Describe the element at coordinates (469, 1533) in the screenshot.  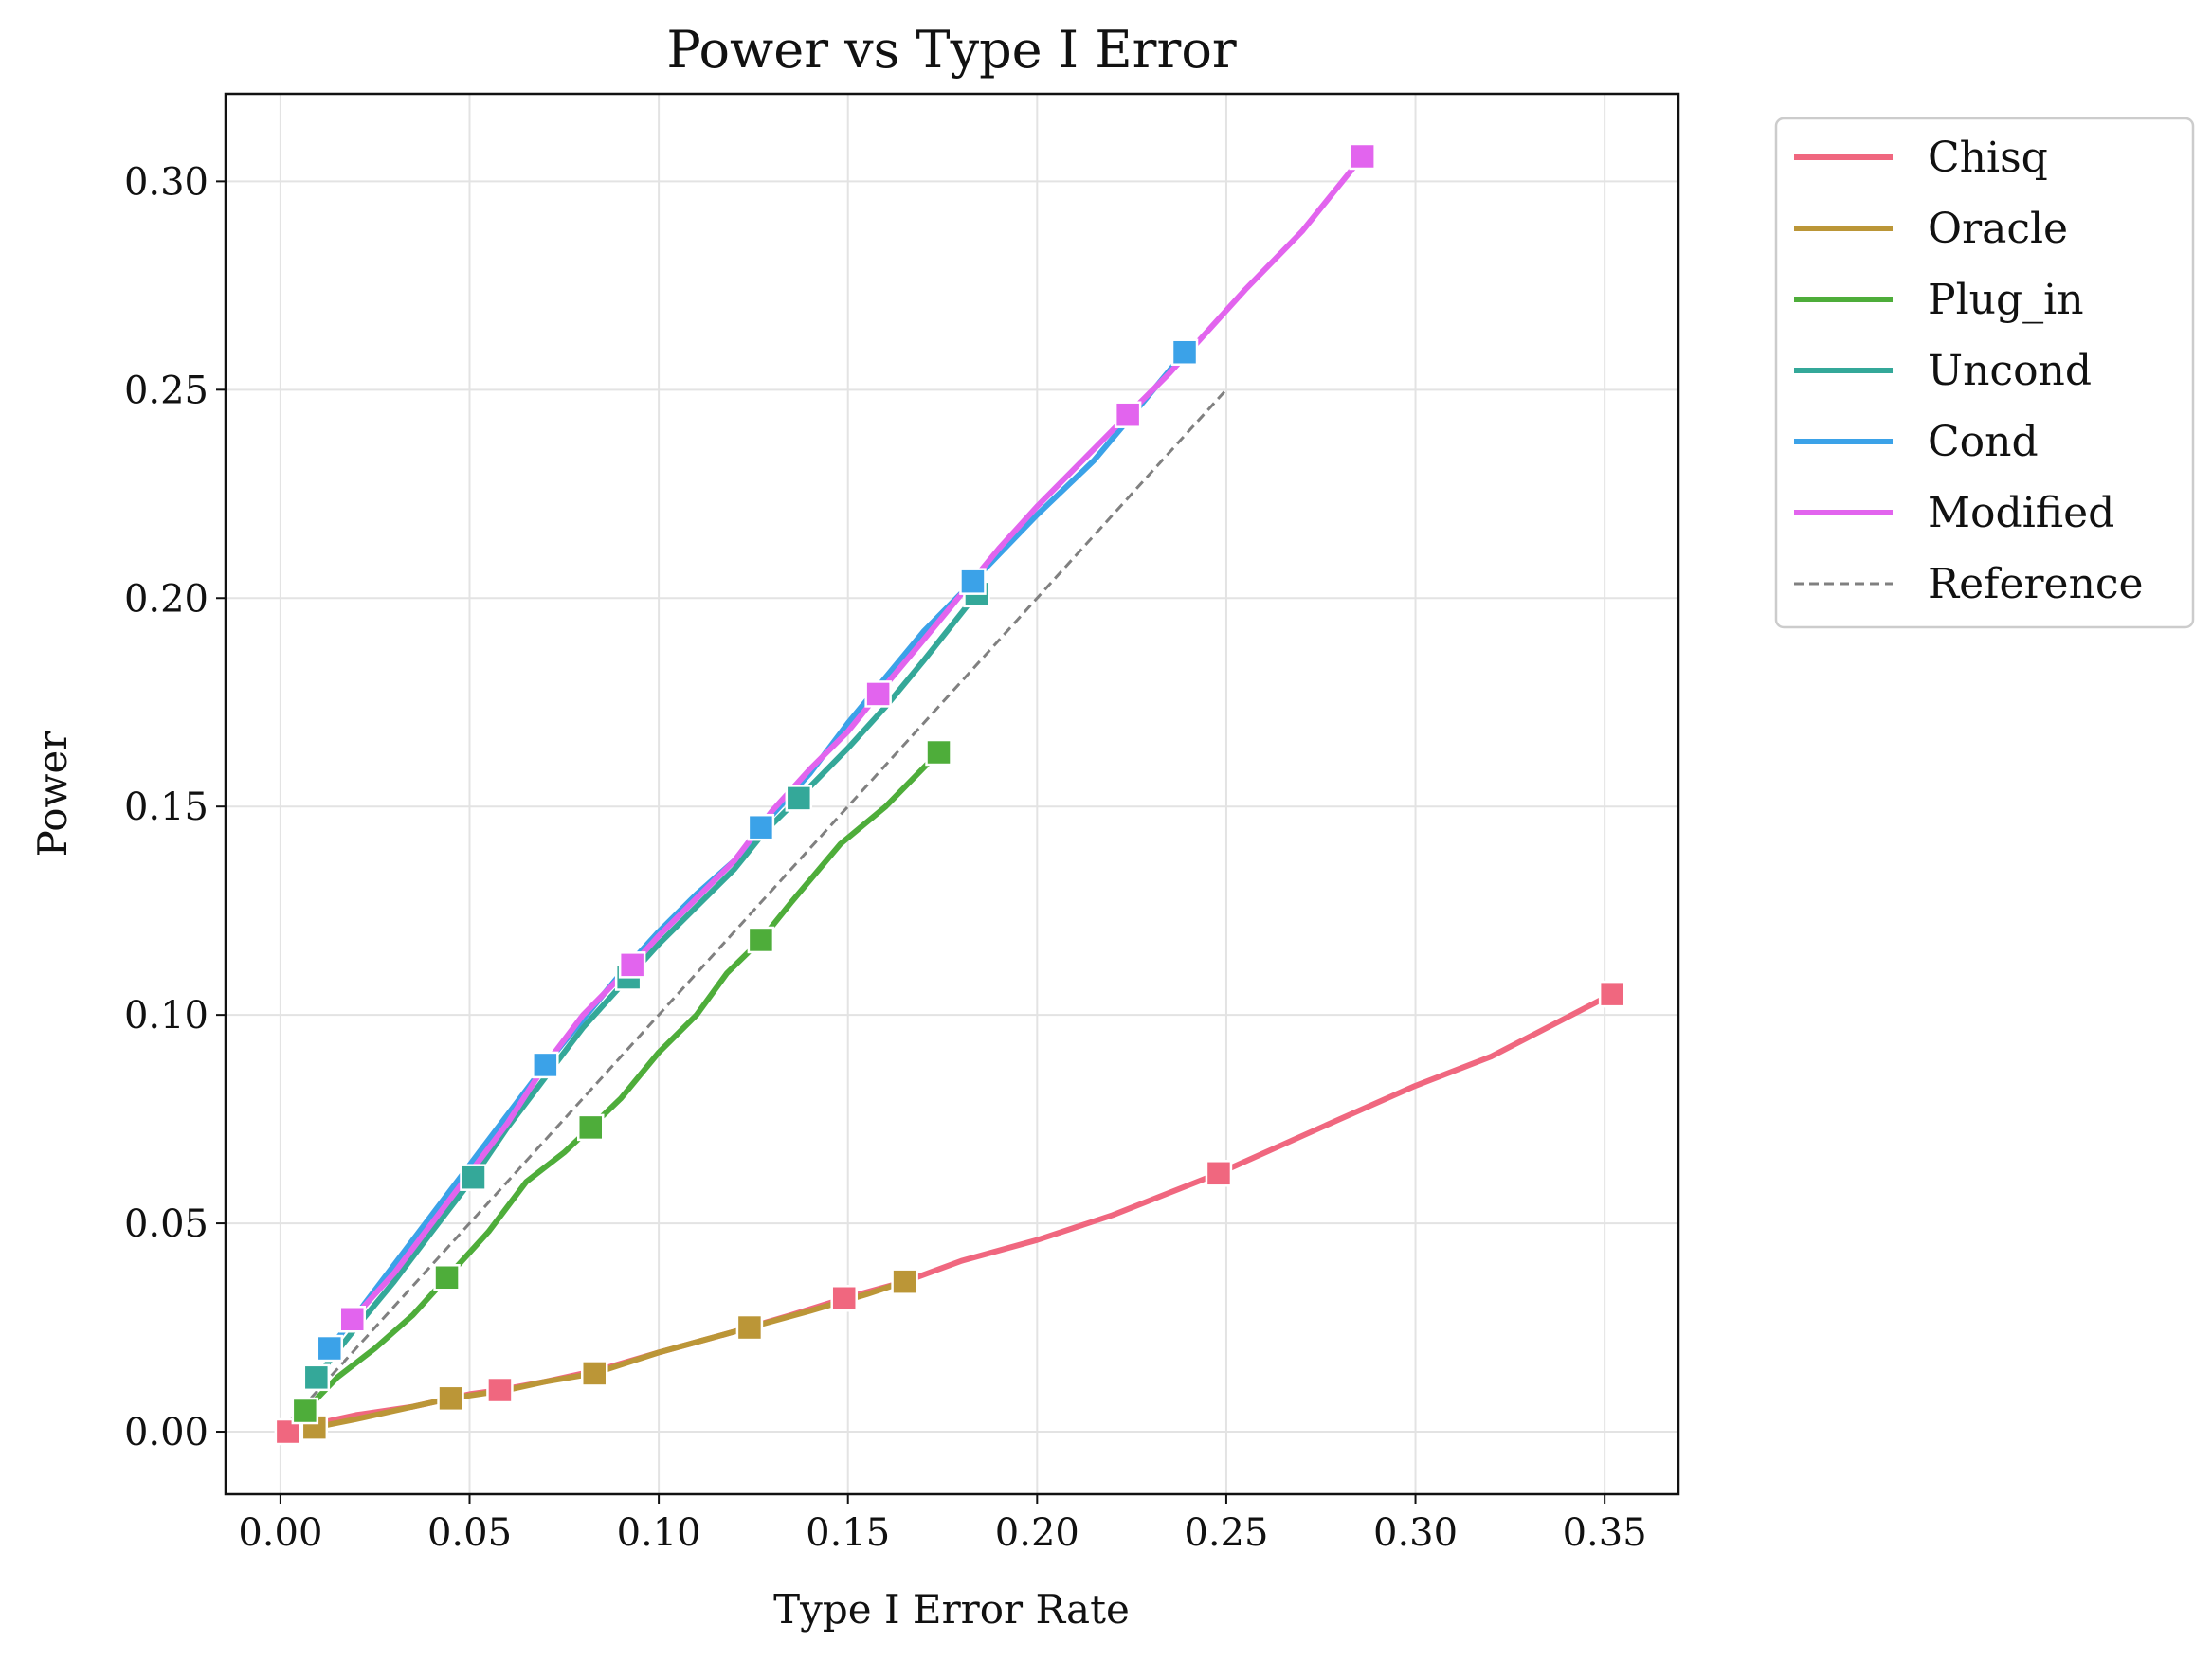
I see `x-tick-label: 0.05` at that location.